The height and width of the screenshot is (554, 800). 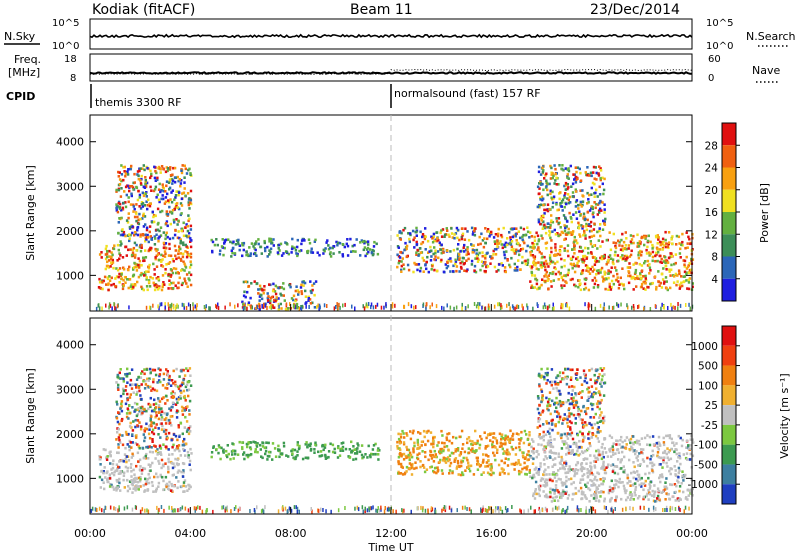 What do you see at coordinates (390, 73) in the screenshot?
I see `freq-trace` at bounding box center [390, 73].